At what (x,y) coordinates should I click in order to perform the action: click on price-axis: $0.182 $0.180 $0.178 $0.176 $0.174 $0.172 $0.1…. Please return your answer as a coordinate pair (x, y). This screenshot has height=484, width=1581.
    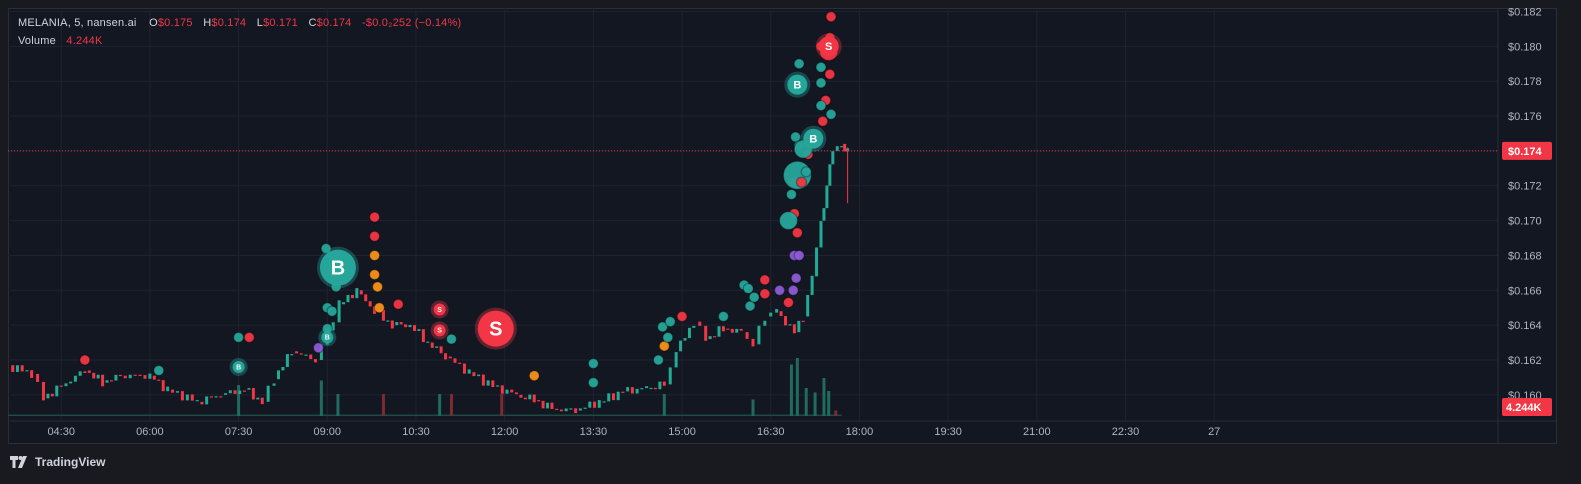
    Looking at the image, I should click on (1527, 212).